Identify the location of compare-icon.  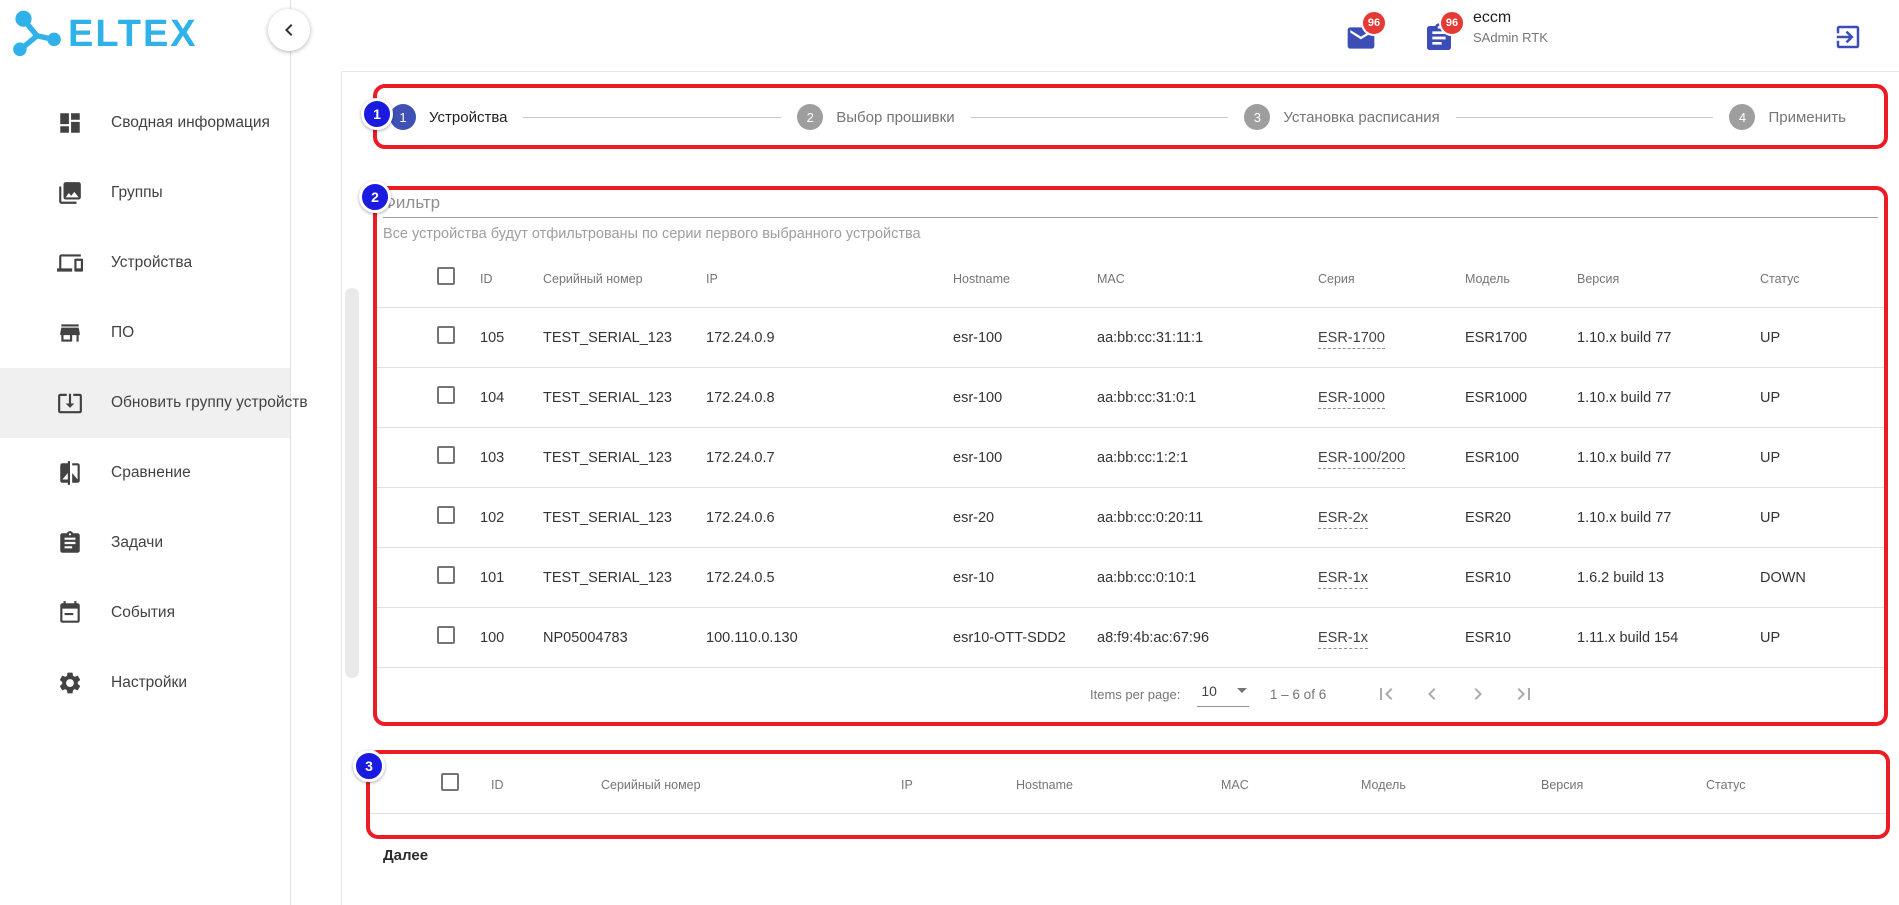
(70, 473).